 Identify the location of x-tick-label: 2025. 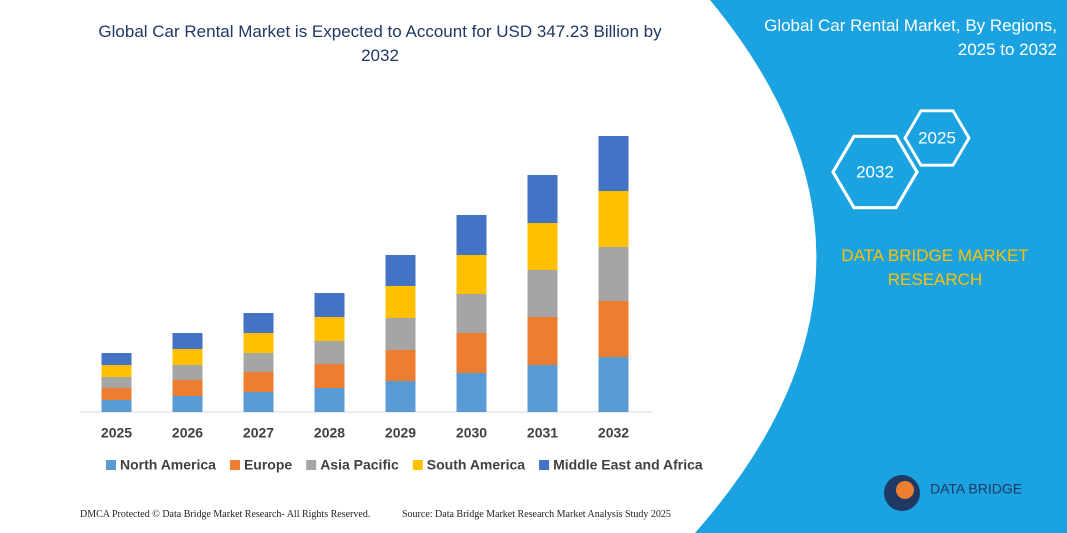
(116, 433).